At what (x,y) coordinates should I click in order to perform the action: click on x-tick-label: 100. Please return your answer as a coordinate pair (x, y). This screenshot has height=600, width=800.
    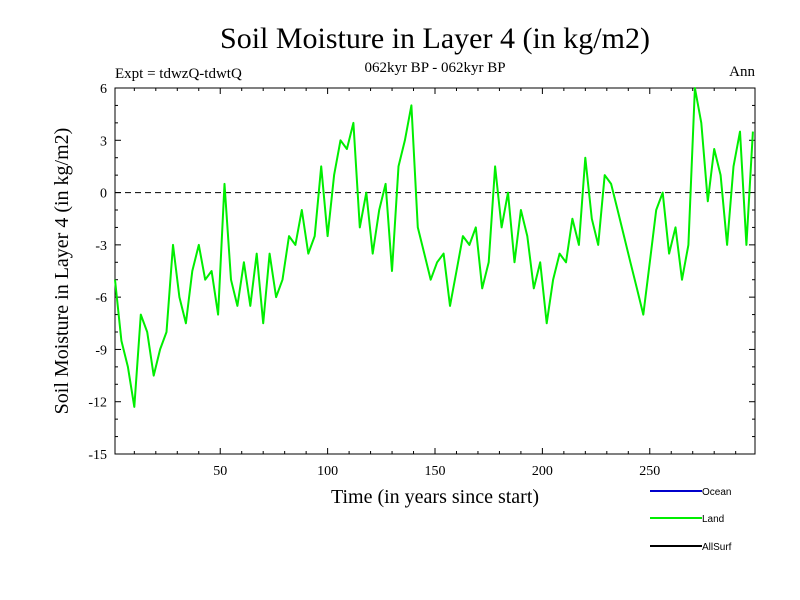
    Looking at the image, I should click on (327, 471).